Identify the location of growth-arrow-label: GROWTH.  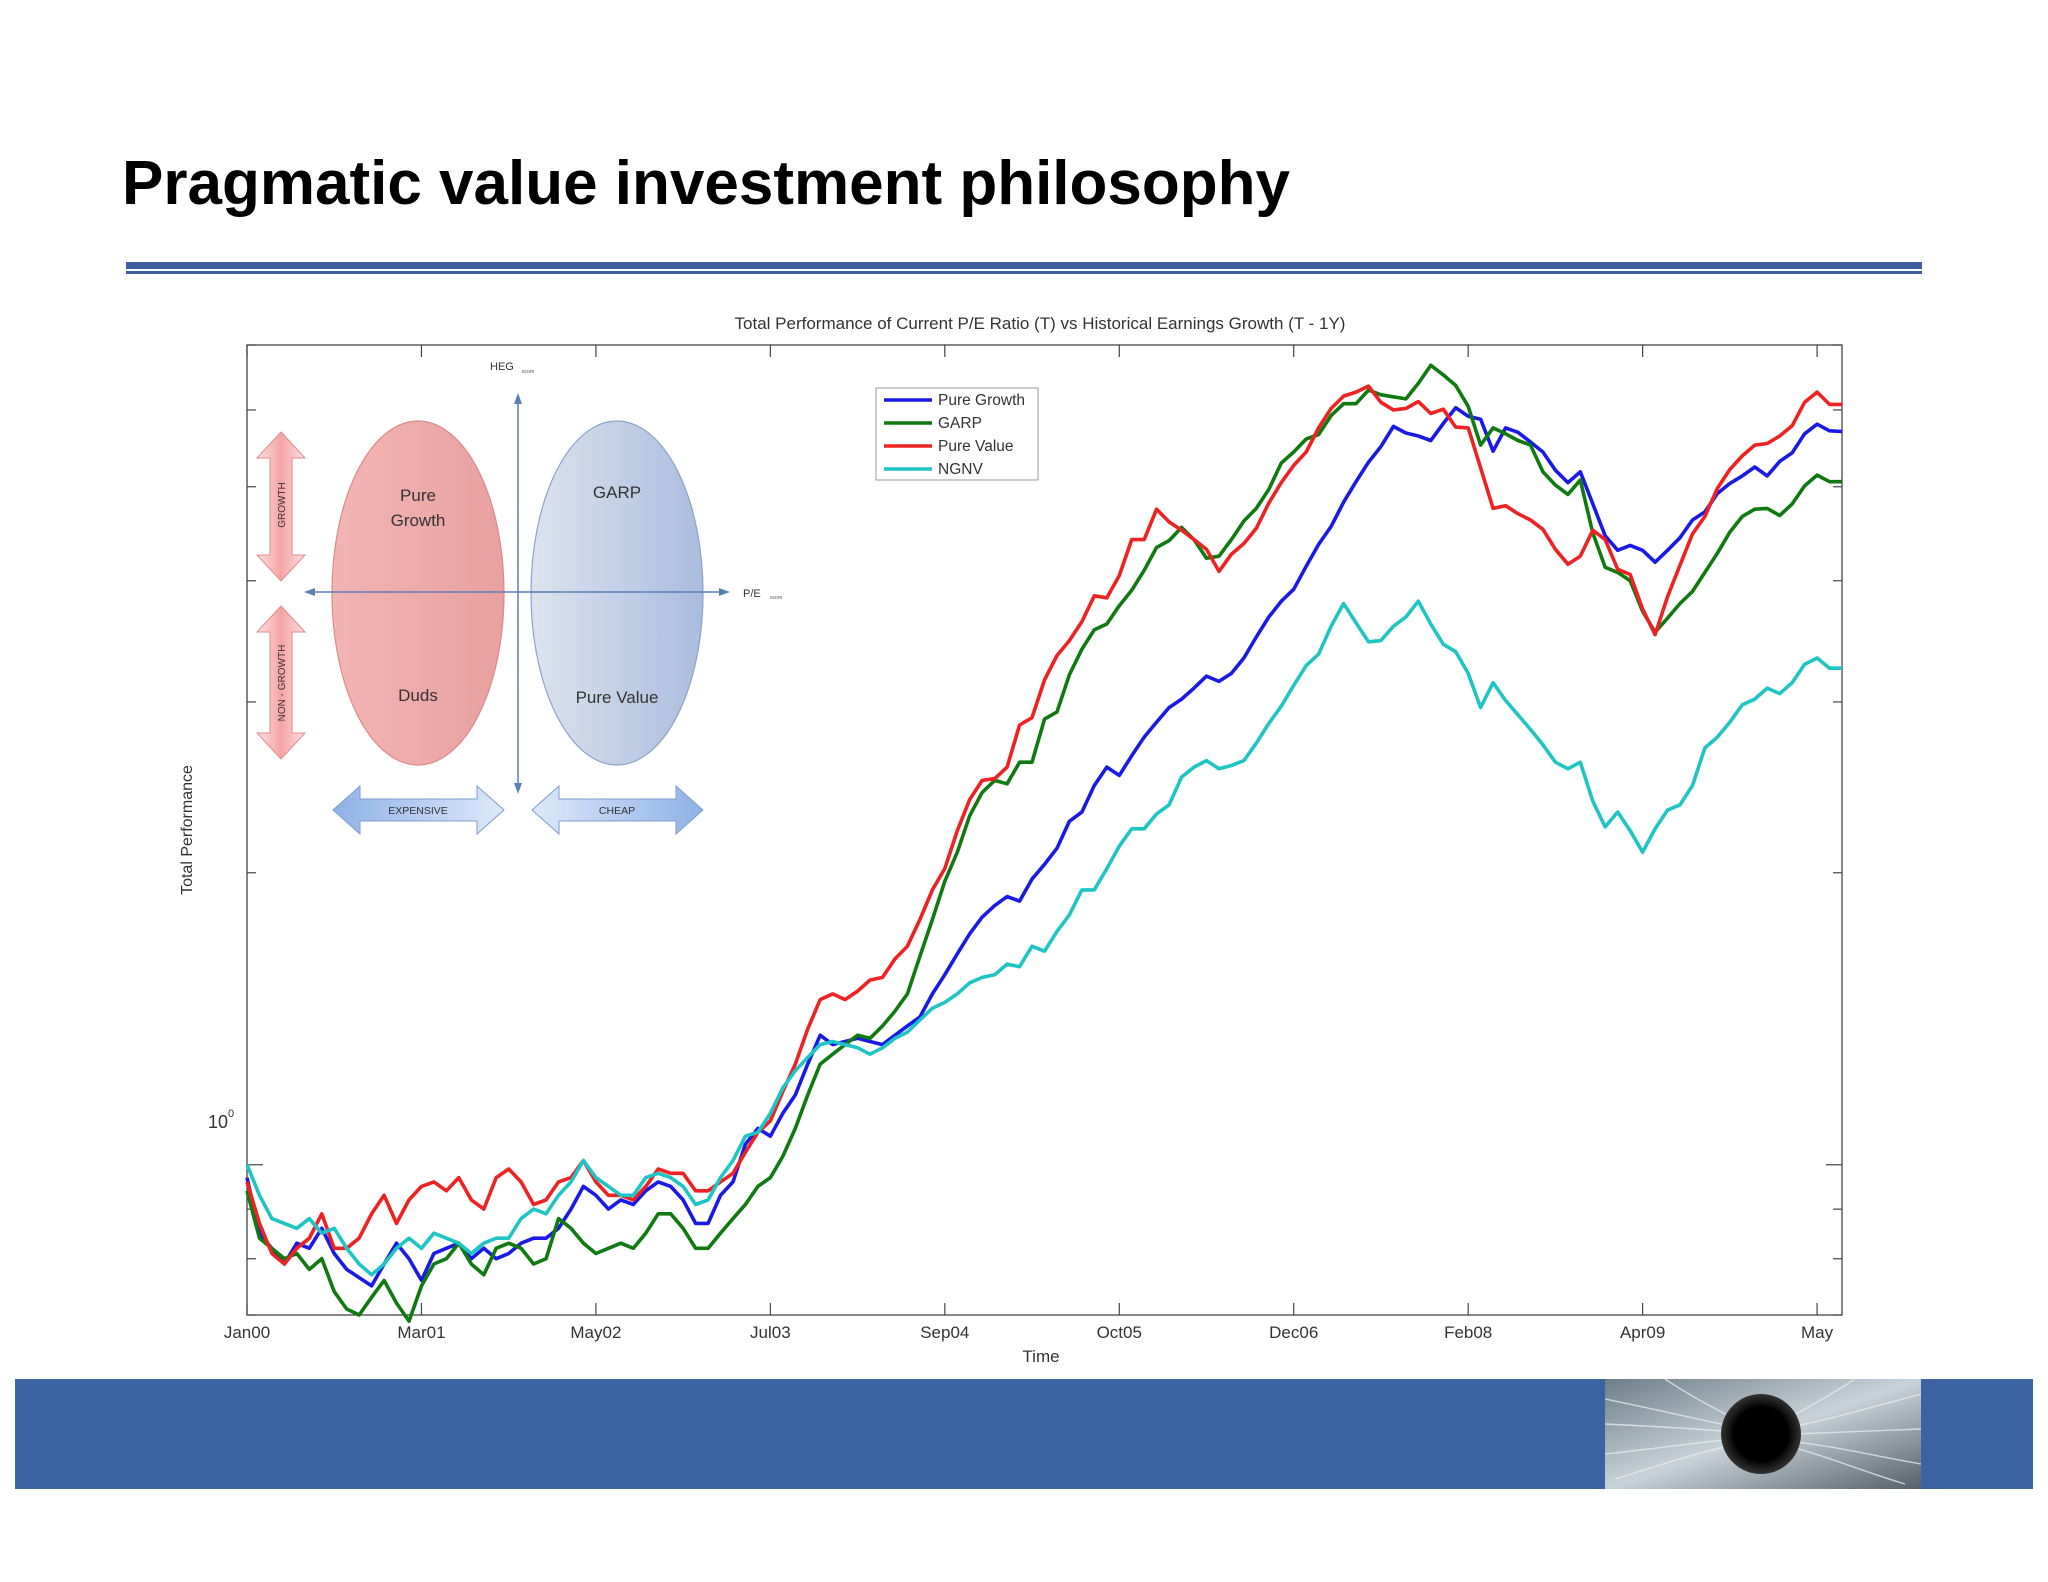
(282, 505).